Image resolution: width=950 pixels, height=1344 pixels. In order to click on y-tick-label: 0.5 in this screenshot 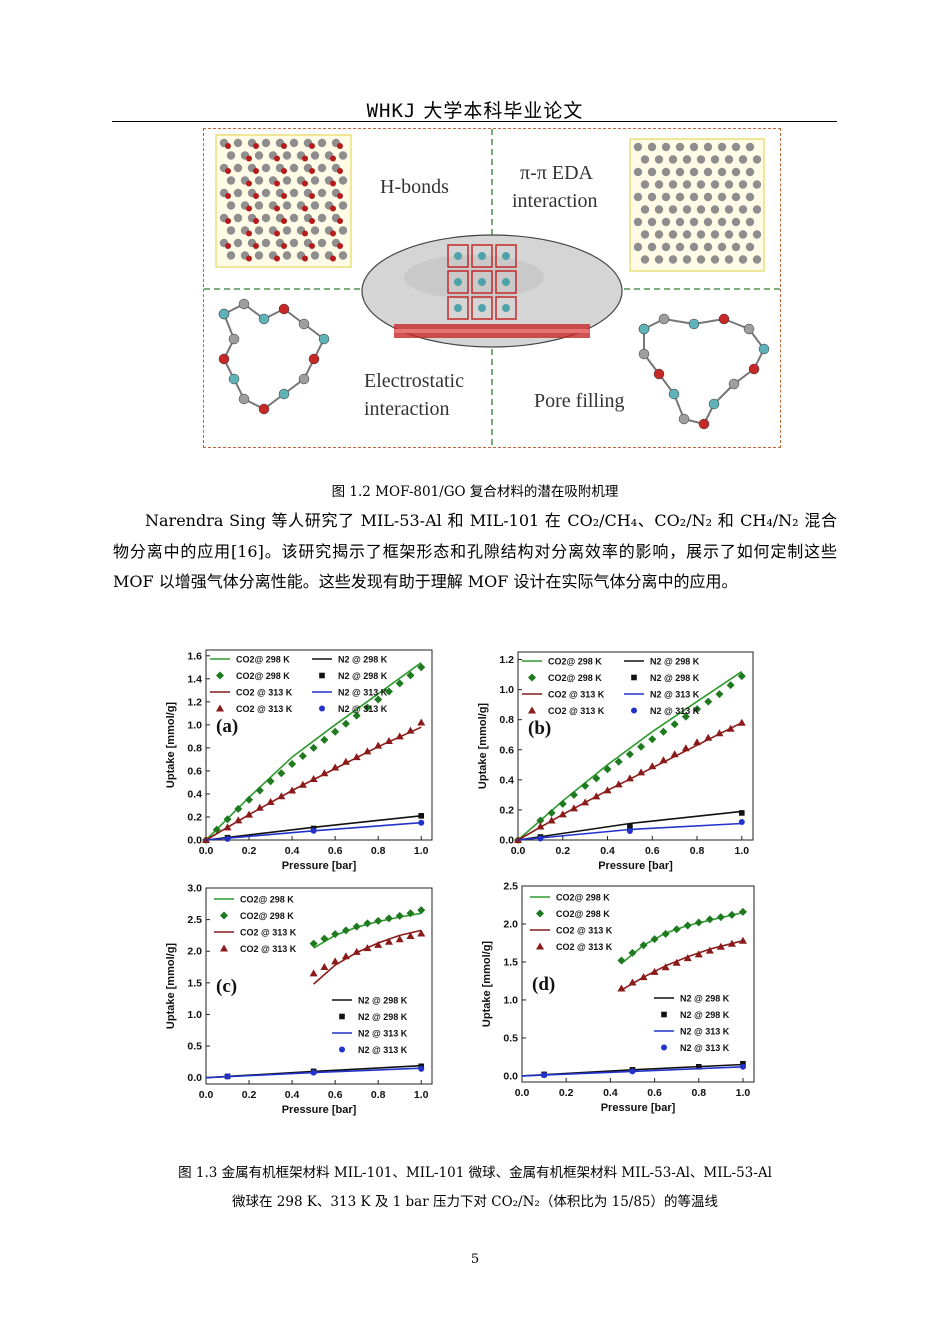, I will do `click(194, 1047)`.